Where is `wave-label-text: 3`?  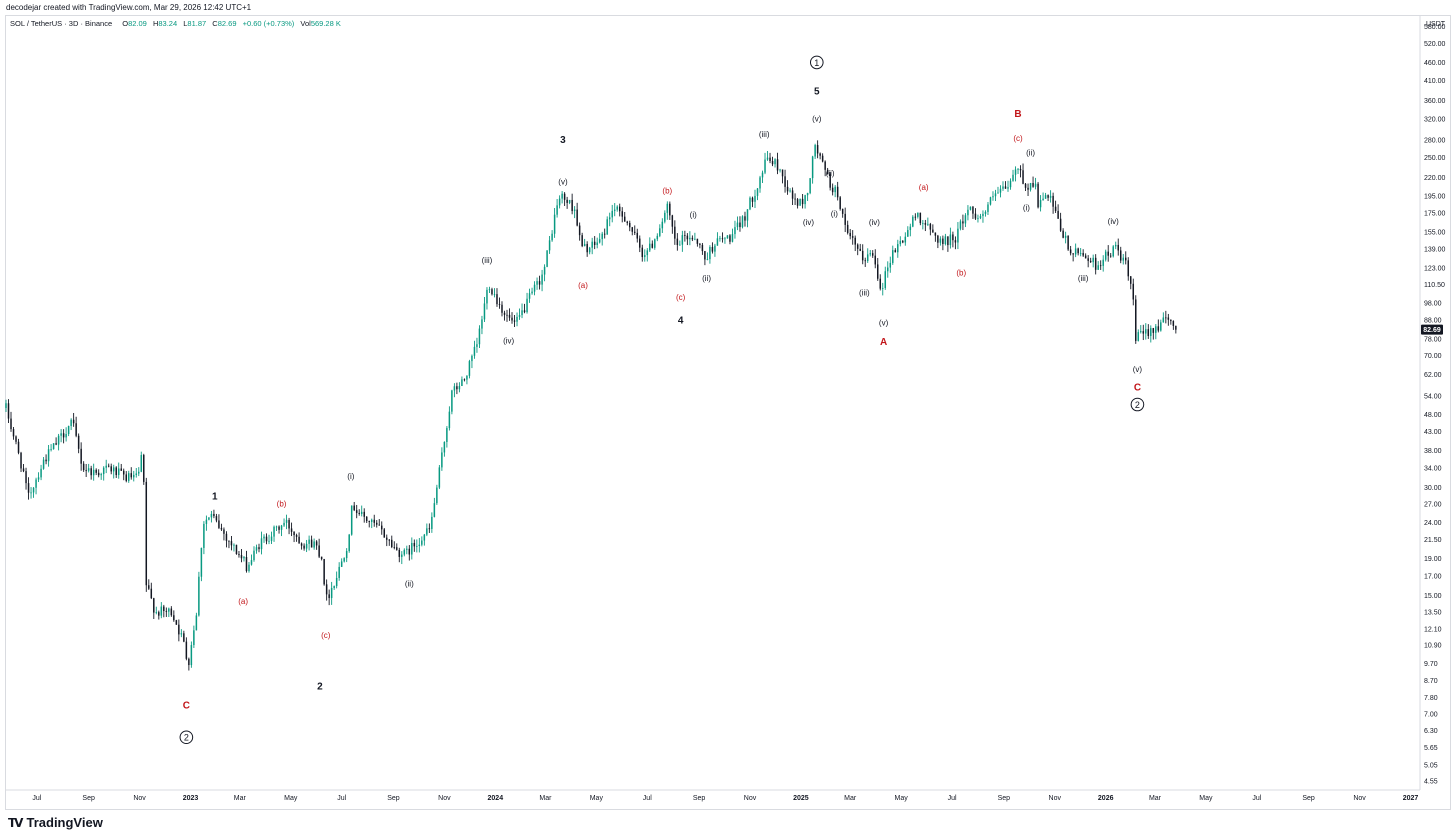
wave-label-text: 3 is located at coordinates (563, 140).